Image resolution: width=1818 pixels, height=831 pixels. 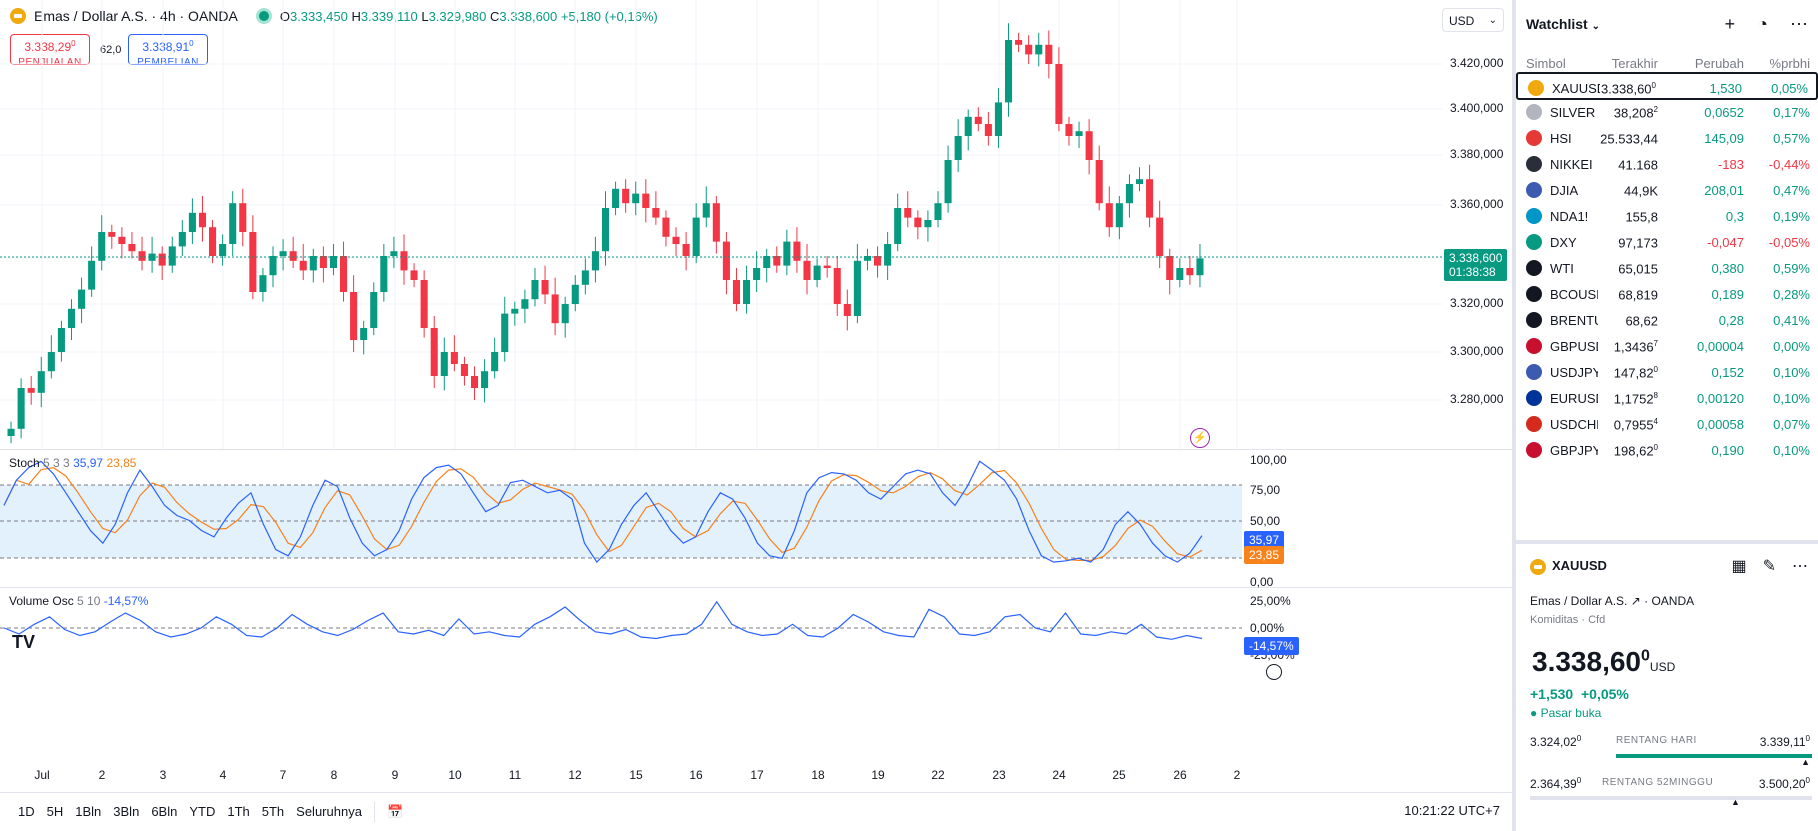 What do you see at coordinates (818, 775) in the screenshot?
I see `time-axis-label: 18` at bounding box center [818, 775].